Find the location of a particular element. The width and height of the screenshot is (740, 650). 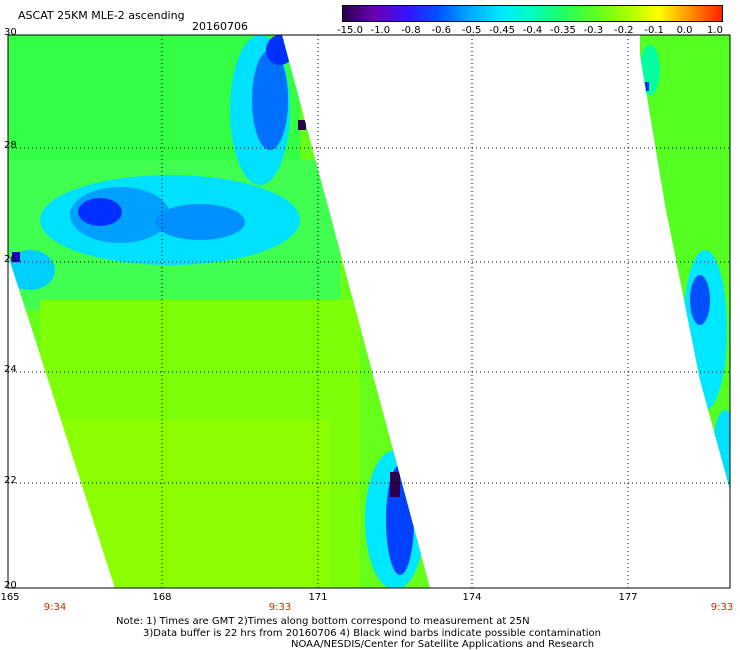

map-title: ASCAT 25KM MLE-2 ascending is located at coordinates (101, 15).